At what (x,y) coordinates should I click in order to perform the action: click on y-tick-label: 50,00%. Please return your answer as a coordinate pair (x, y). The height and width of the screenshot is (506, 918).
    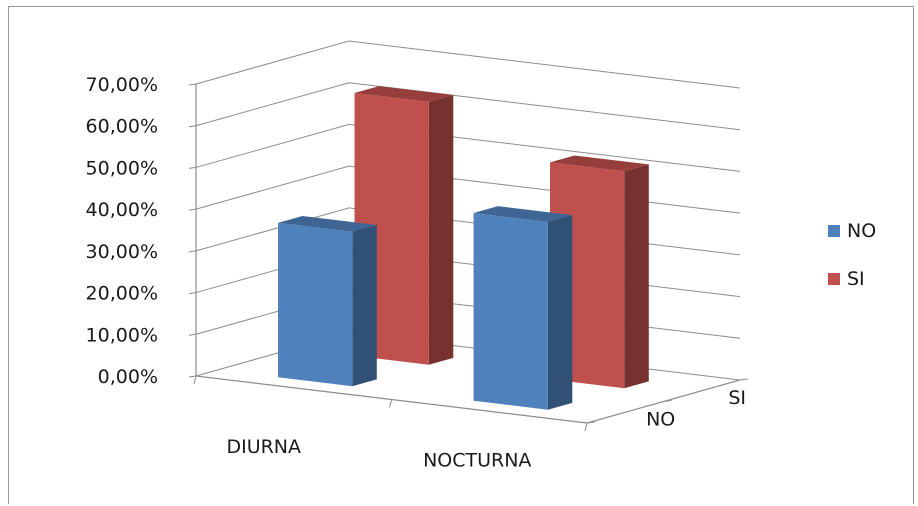
    Looking at the image, I should click on (122, 168).